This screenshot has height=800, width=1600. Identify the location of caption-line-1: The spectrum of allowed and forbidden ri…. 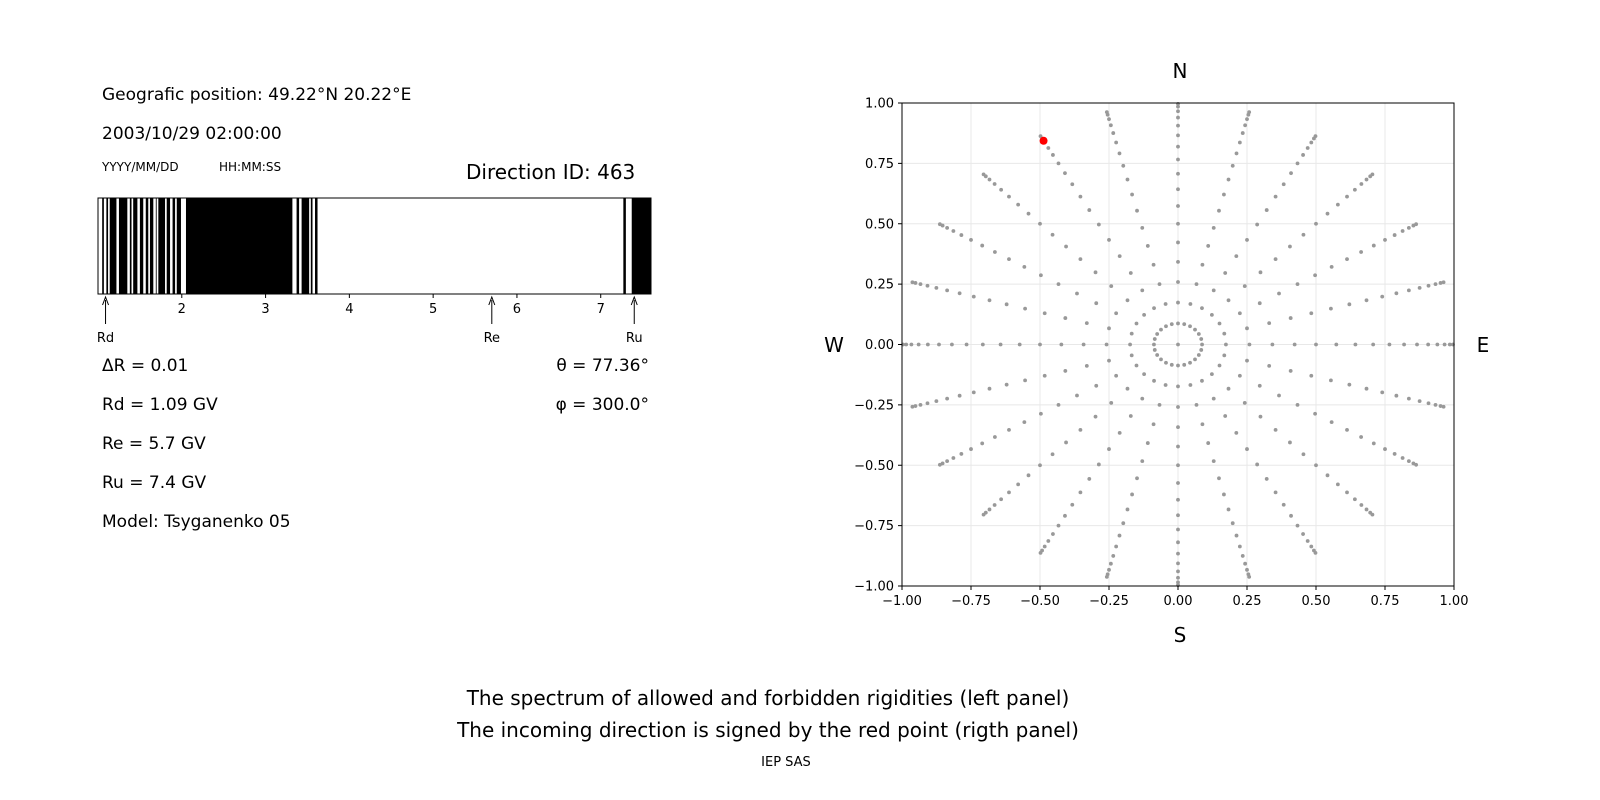
(768, 698).